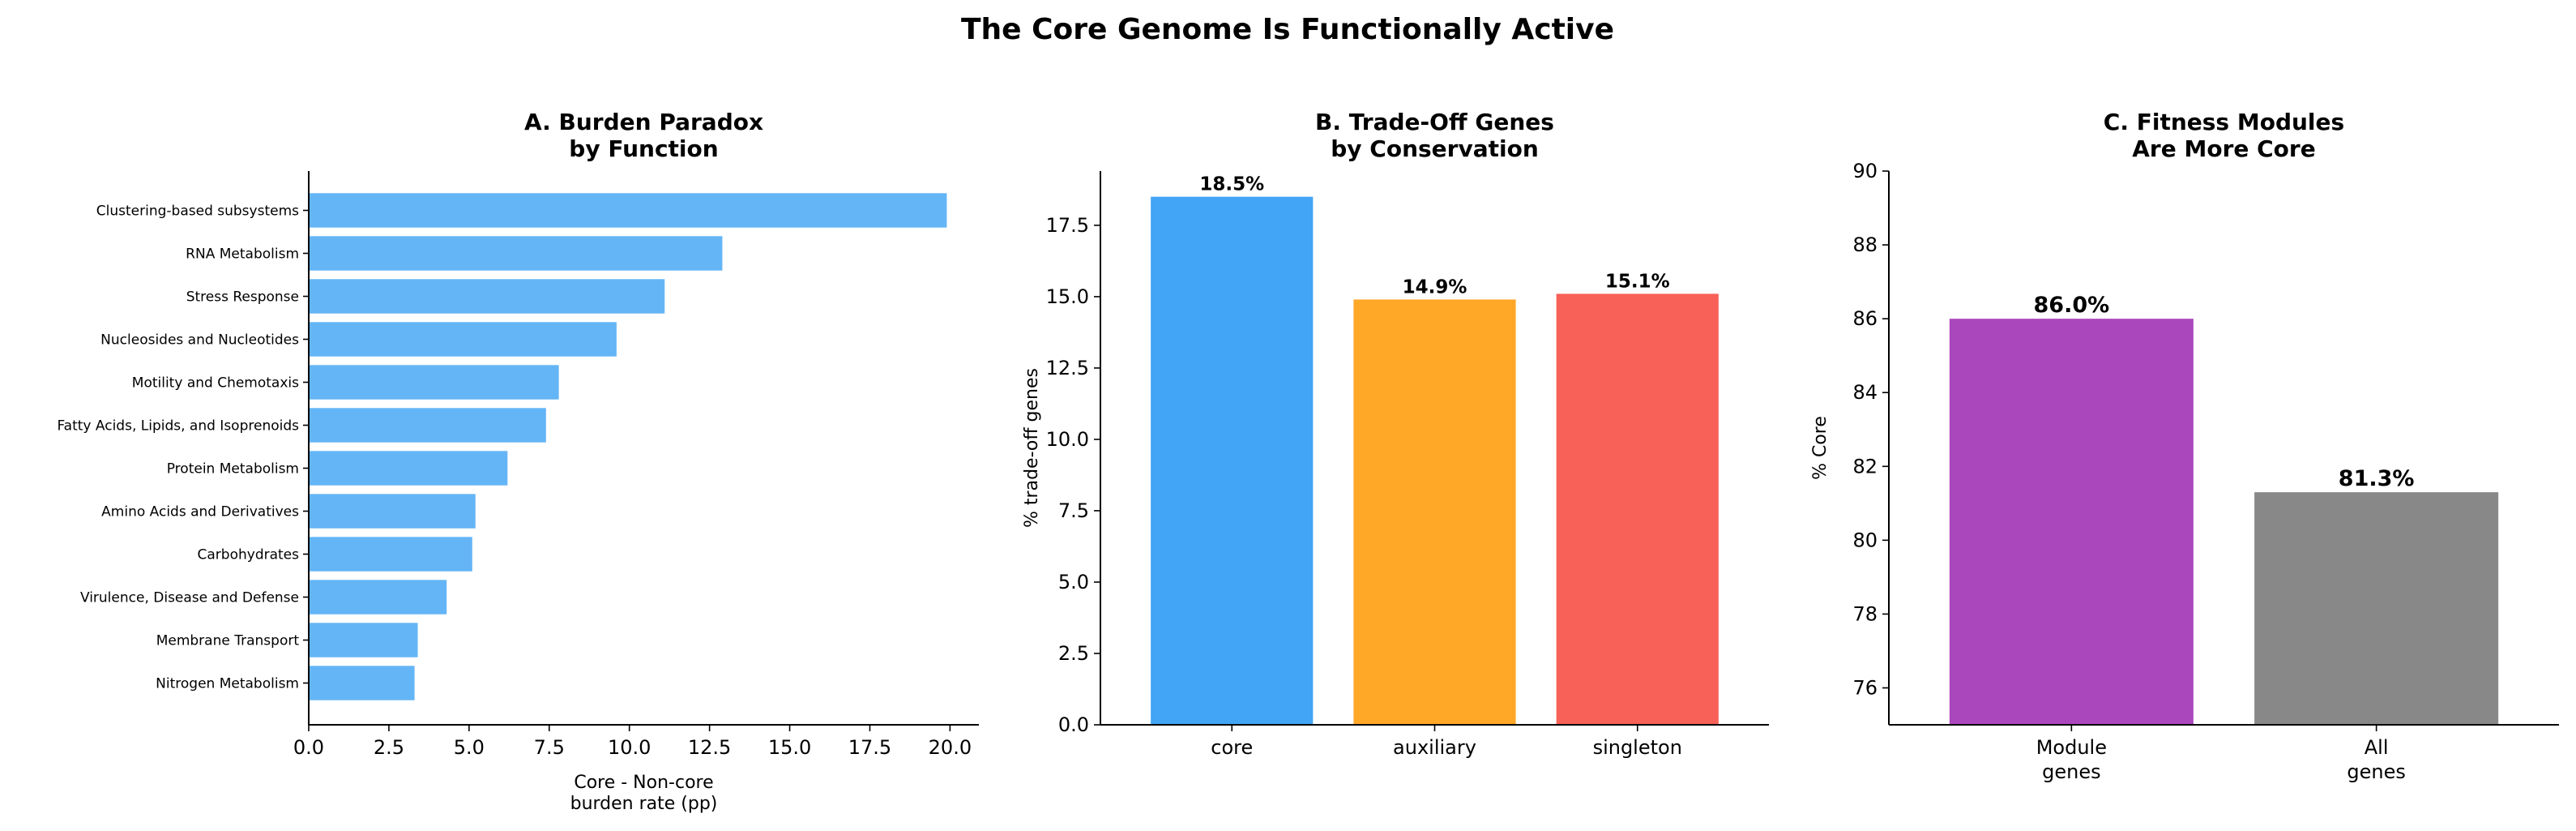  What do you see at coordinates (1865, 171) in the screenshot?
I see `y-tick-label: 90` at bounding box center [1865, 171].